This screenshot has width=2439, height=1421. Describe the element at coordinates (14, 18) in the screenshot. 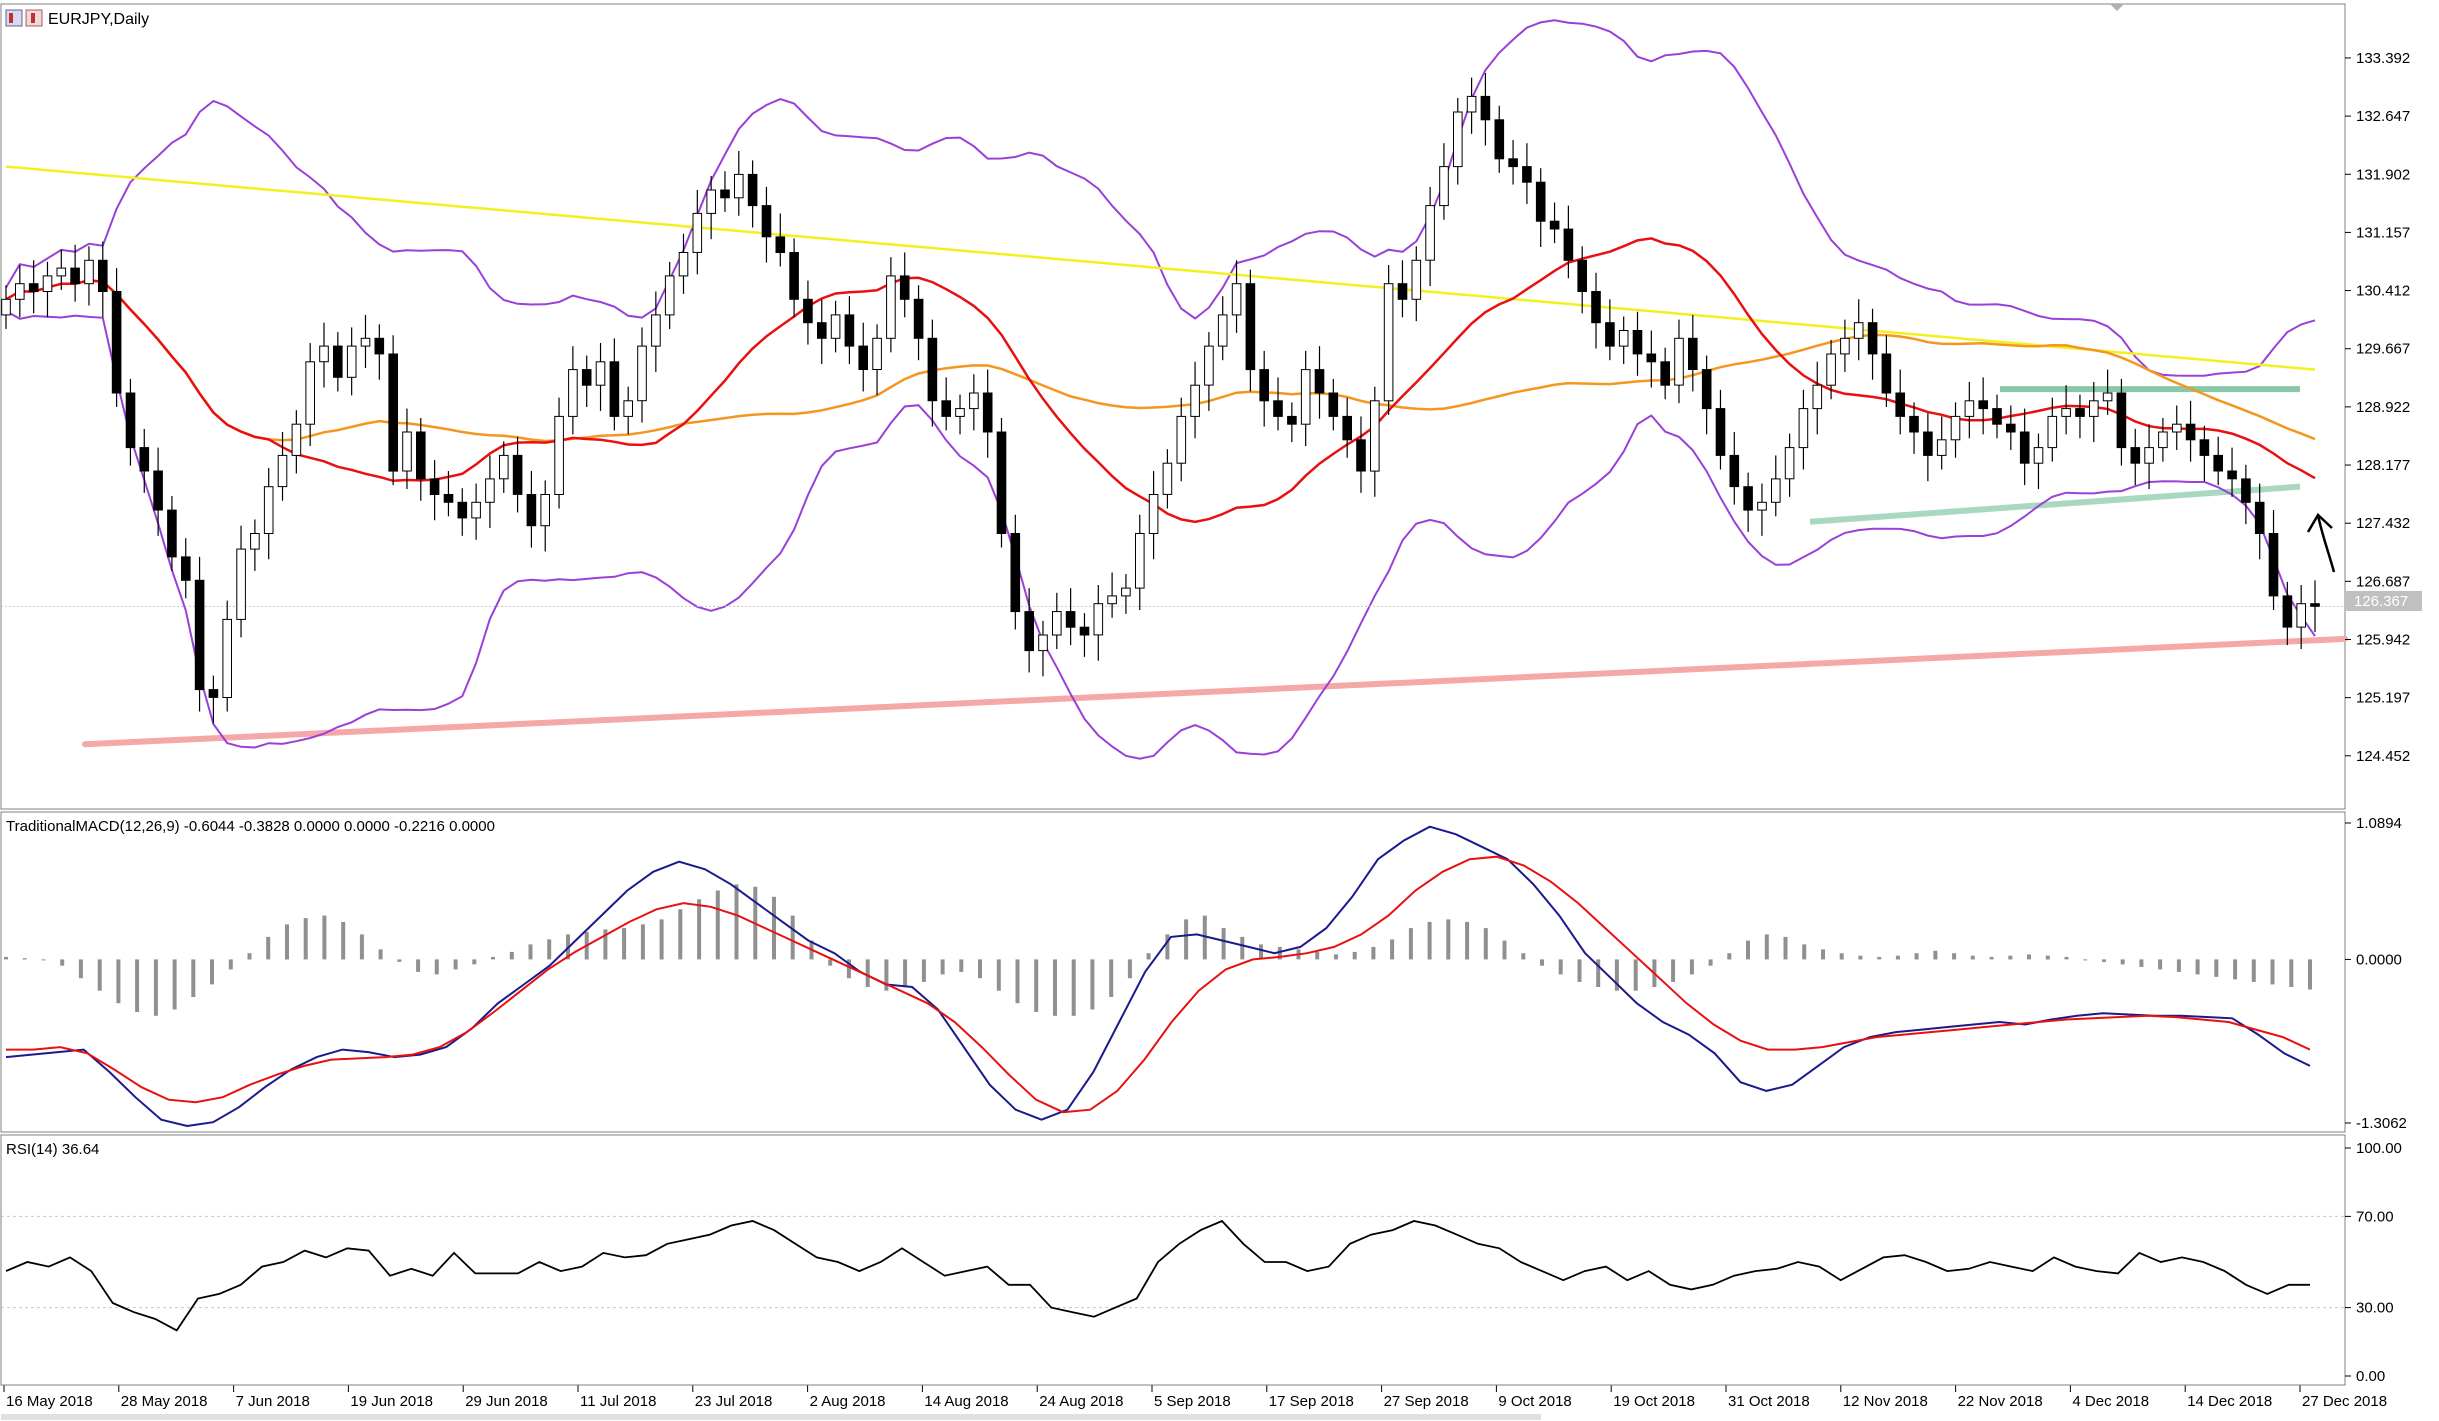

I see `chart-window-icon` at that location.